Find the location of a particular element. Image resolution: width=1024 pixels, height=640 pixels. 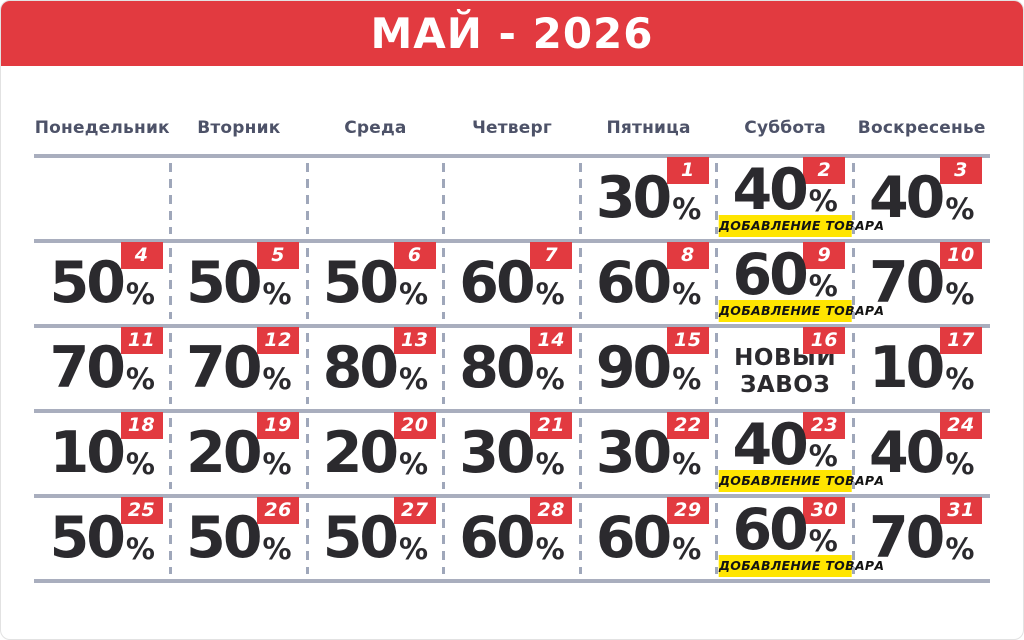

weekday-label-friday: Пятница is located at coordinates (648, 128).